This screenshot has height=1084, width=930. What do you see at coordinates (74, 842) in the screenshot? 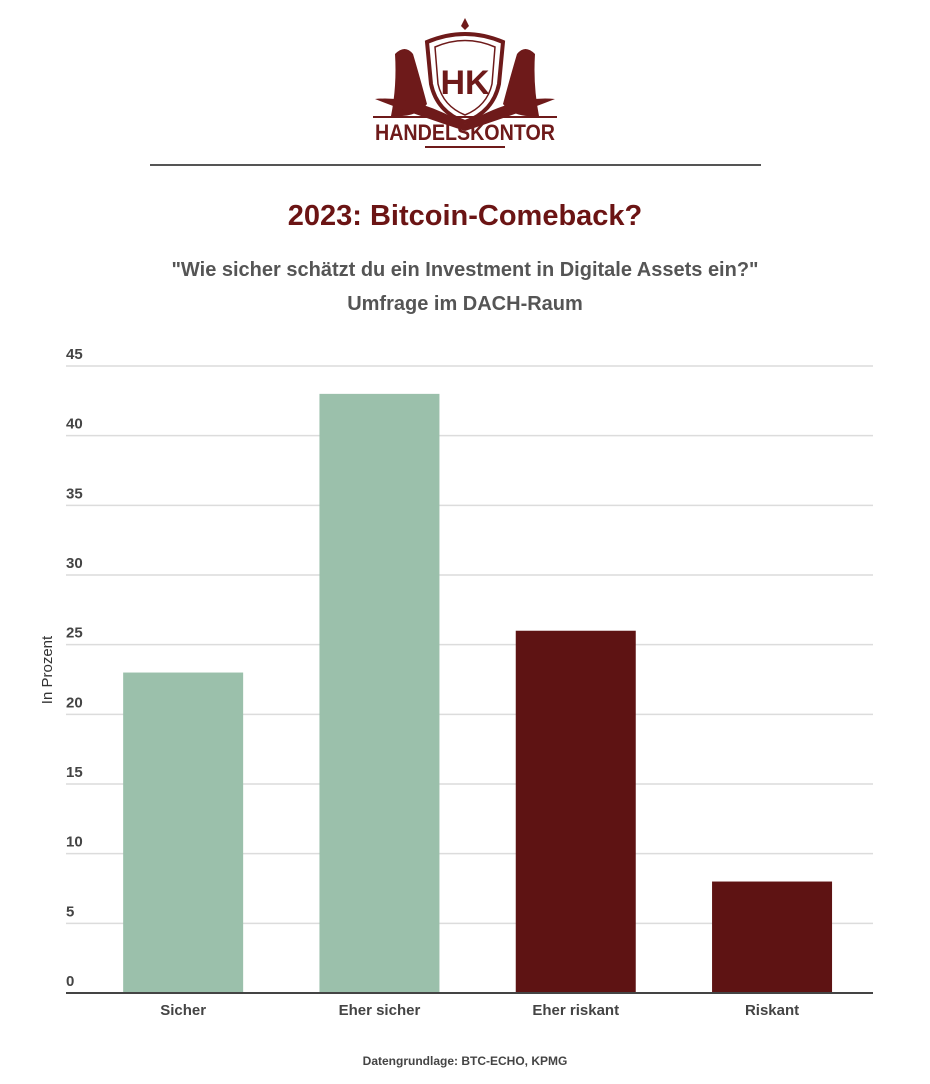
I see `y-tick-label: 10` at bounding box center [74, 842].